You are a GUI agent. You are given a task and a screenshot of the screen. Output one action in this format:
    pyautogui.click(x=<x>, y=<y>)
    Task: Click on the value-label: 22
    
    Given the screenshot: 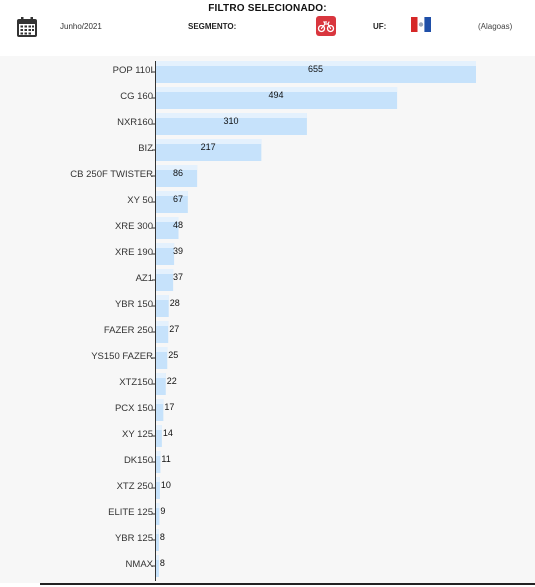 What is the action you would take?
    pyautogui.click(x=172, y=381)
    